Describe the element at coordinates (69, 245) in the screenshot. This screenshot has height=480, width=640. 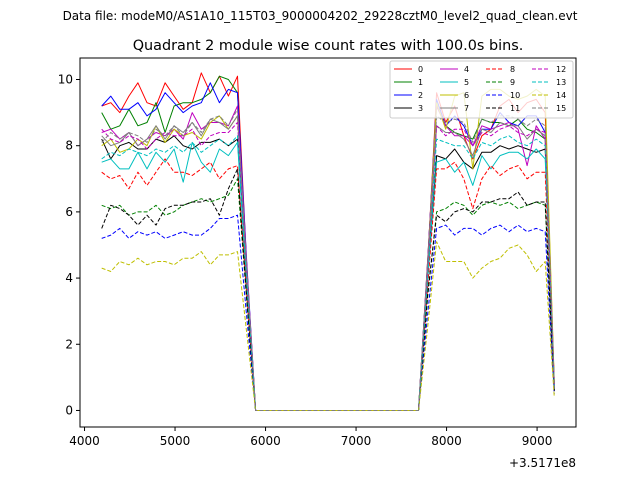
I see `y-axis: 0 2 4 6 8 10` at that location.